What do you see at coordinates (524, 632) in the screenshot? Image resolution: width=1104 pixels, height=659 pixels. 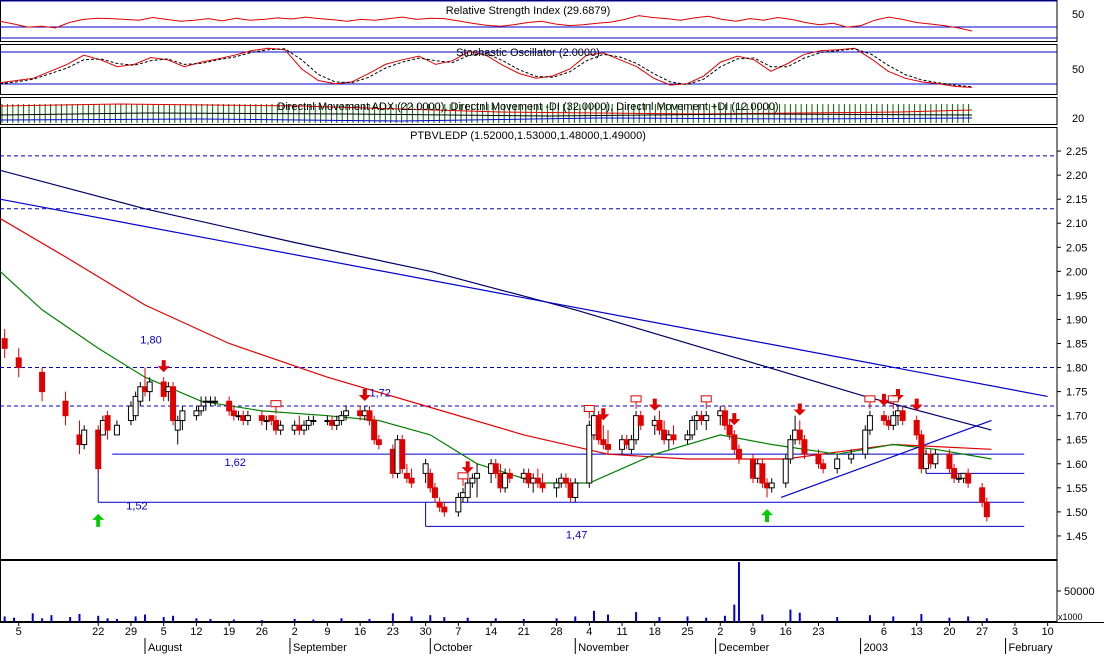 I see `day-tick-label: 21` at bounding box center [524, 632].